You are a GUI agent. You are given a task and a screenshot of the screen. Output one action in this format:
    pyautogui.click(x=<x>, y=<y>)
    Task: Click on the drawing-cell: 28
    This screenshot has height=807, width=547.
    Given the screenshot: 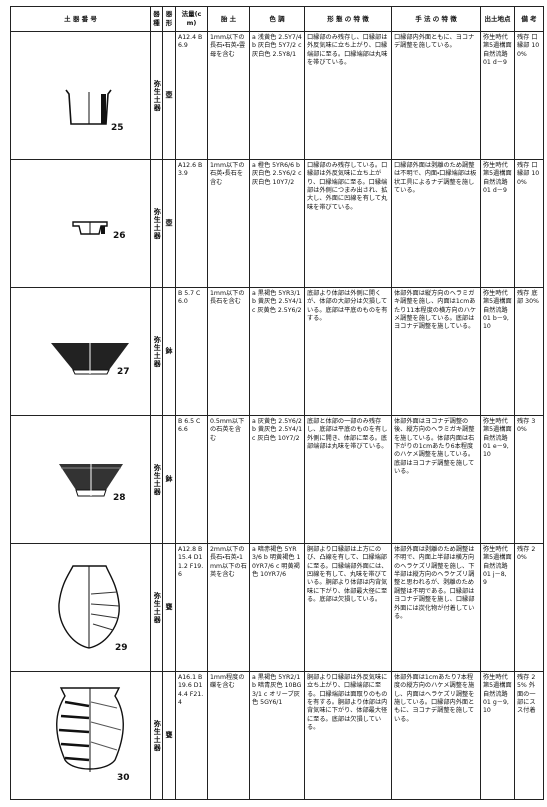 What is the action you would take?
    pyautogui.click(x=80, y=479)
    